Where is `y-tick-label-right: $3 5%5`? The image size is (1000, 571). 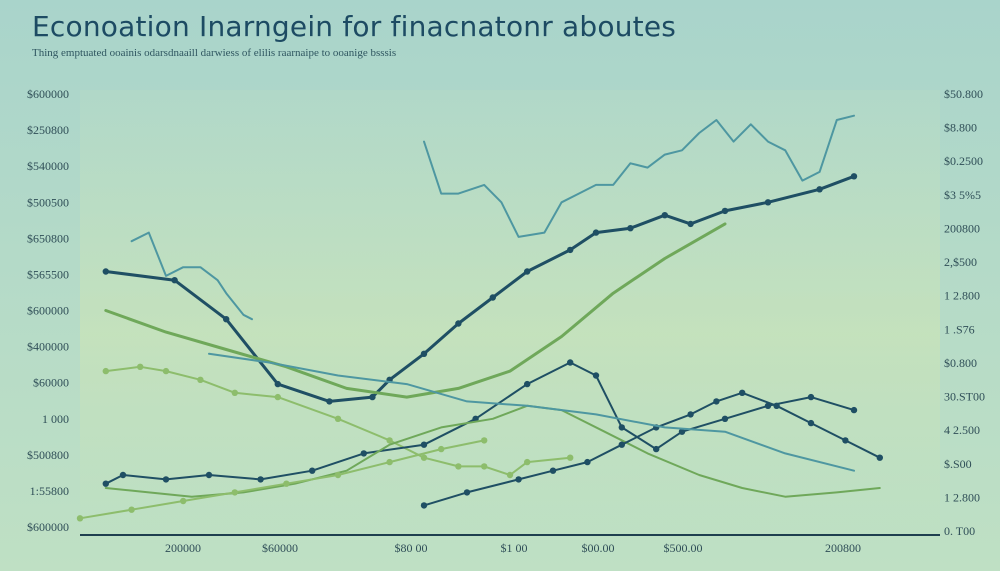
y-tick-label-right: $3 5%5 is located at coordinates (962, 195).